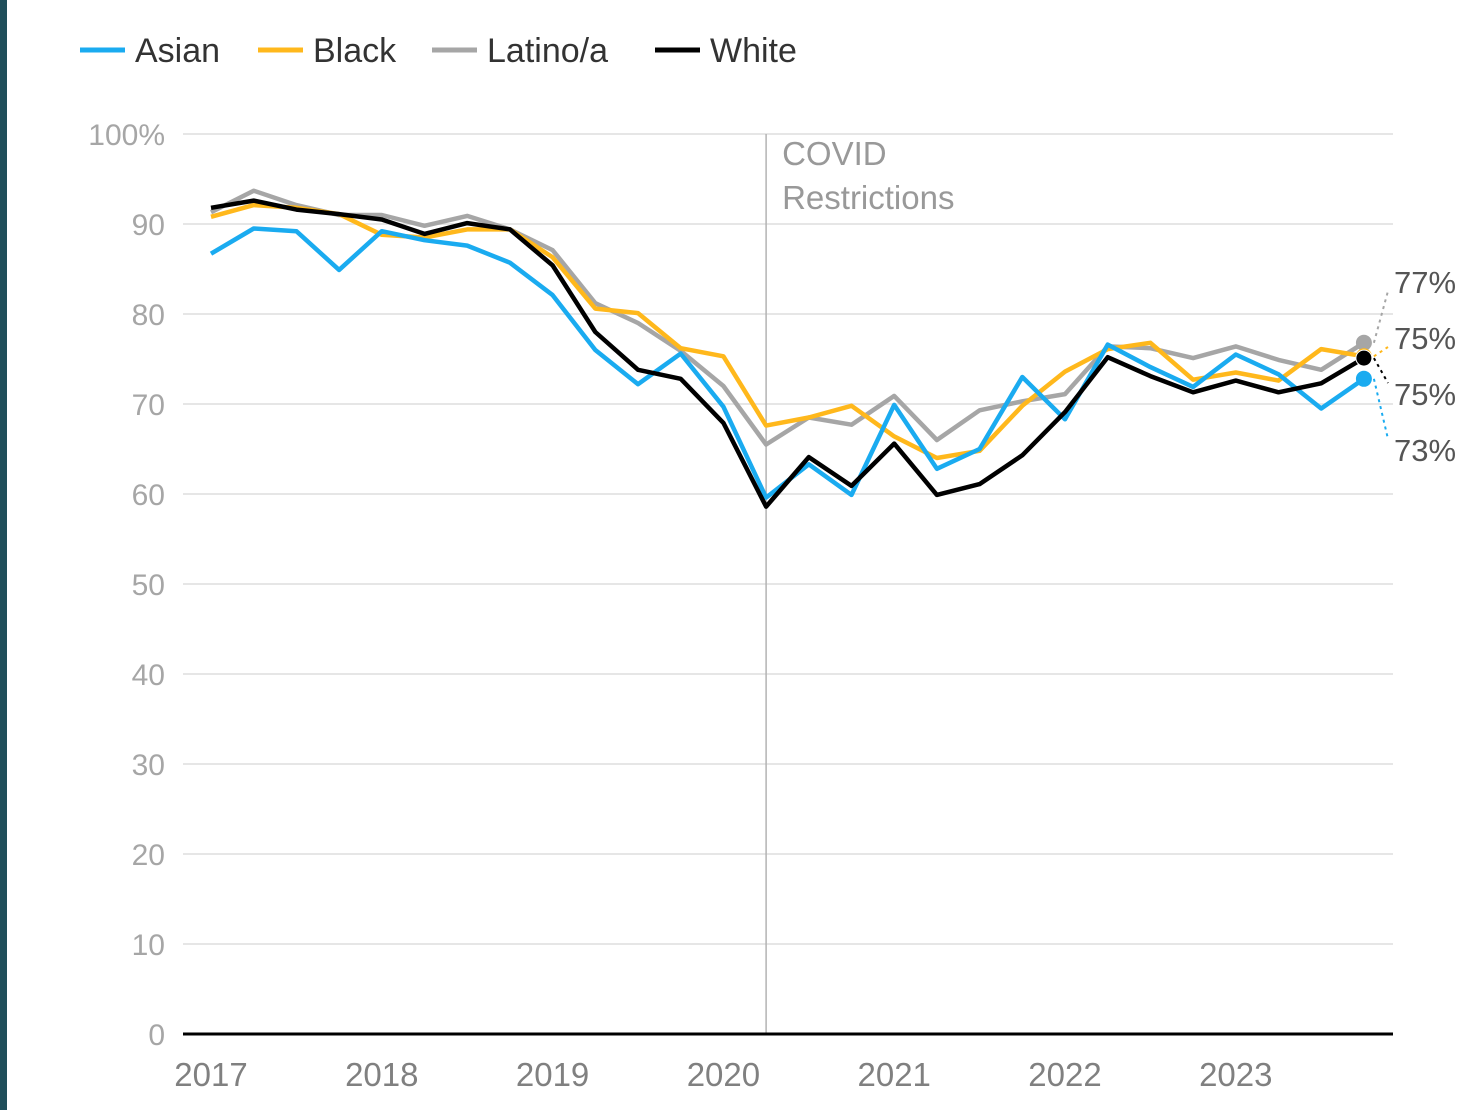 This screenshot has width=1463, height=1110. I want to click on y-axis-ticks: 0 10 20 30 40 50 60 70 80 90 100%, so click(126, 585).